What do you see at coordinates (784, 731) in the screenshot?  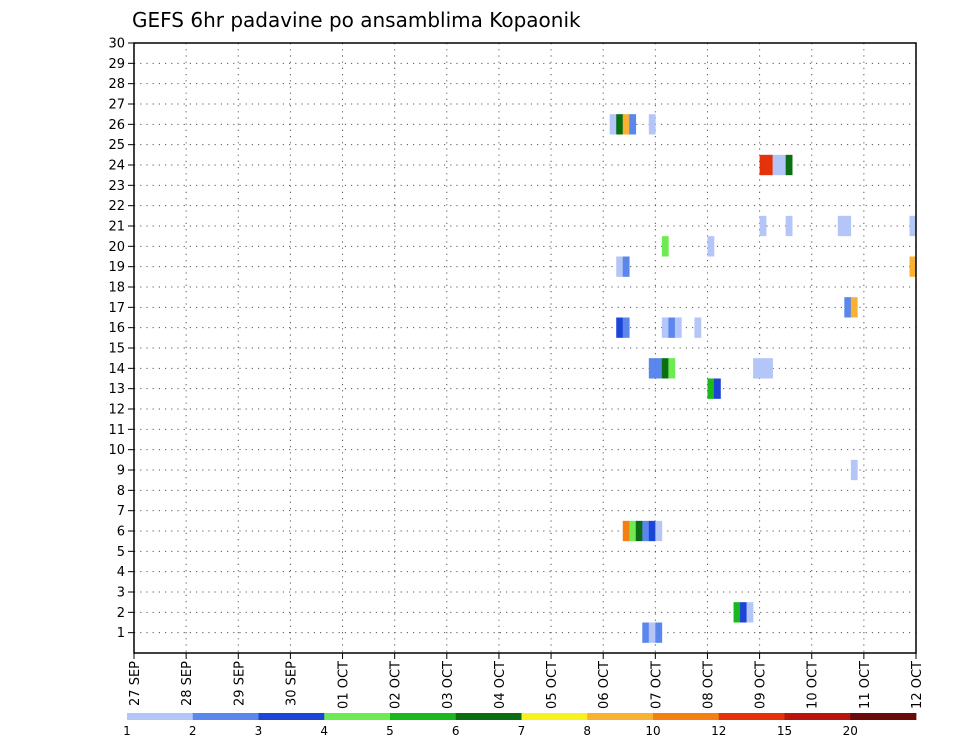 I see `colorbar-label: 15` at bounding box center [784, 731].